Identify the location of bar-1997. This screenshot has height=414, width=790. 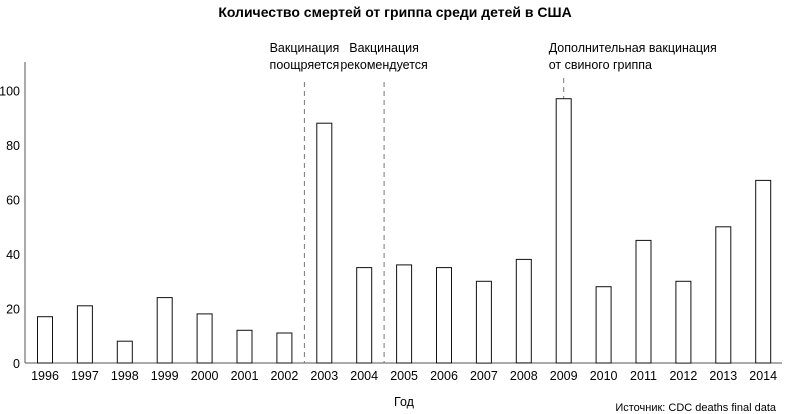
(84, 334).